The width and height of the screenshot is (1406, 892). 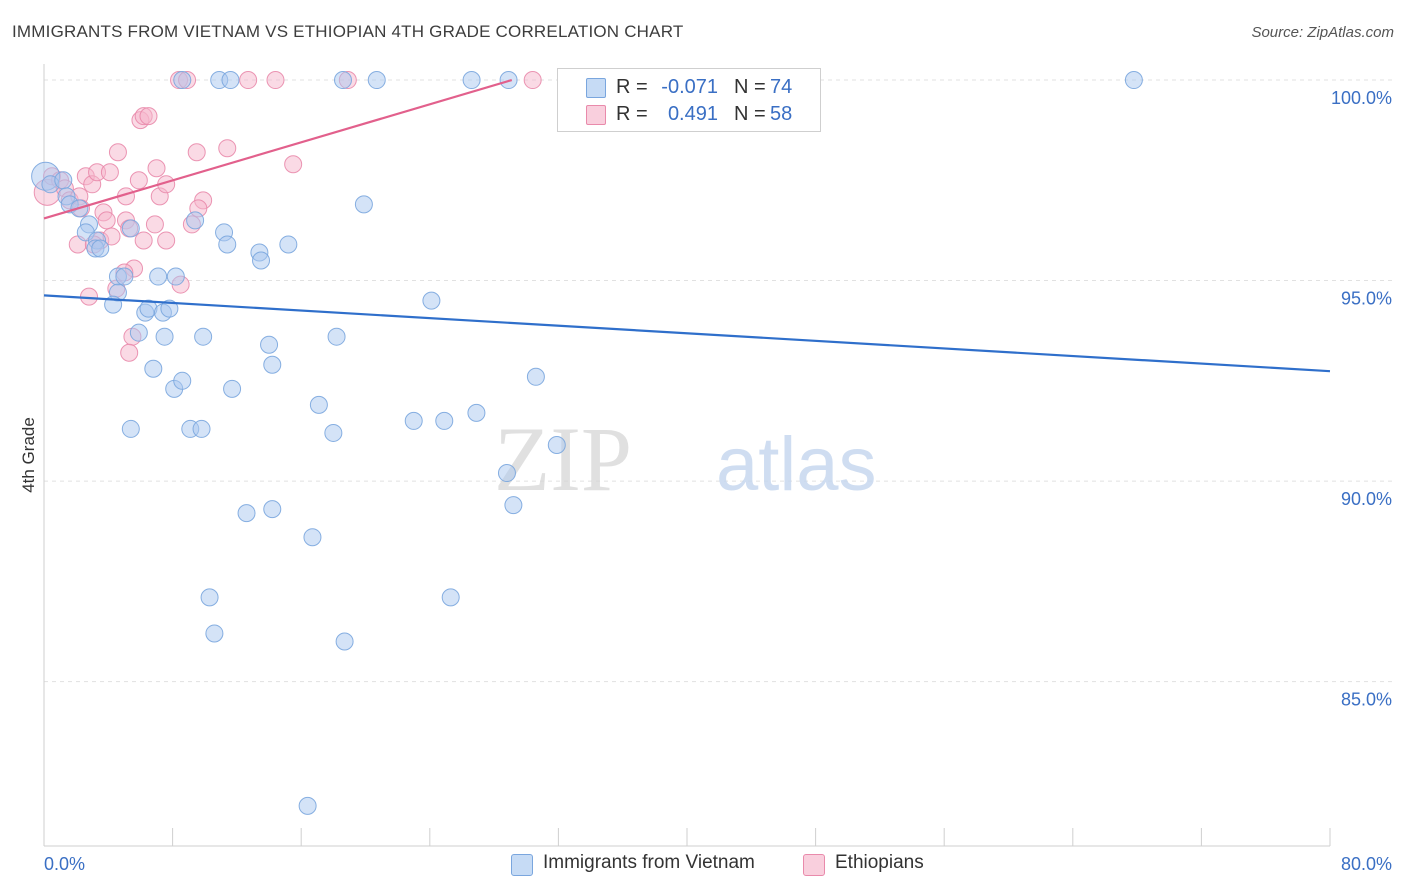 I want to click on y-axis-label: 4th Grade, so click(x=28, y=455).